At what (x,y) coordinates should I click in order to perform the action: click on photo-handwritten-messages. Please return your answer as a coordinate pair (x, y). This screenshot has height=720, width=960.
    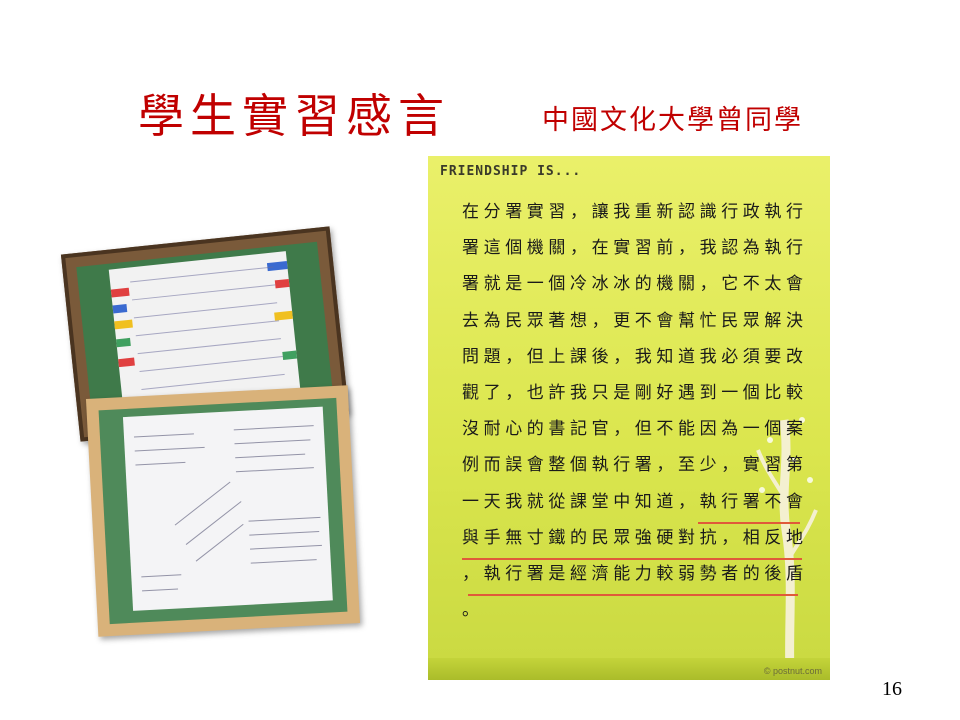
    Looking at the image, I should click on (223, 511).